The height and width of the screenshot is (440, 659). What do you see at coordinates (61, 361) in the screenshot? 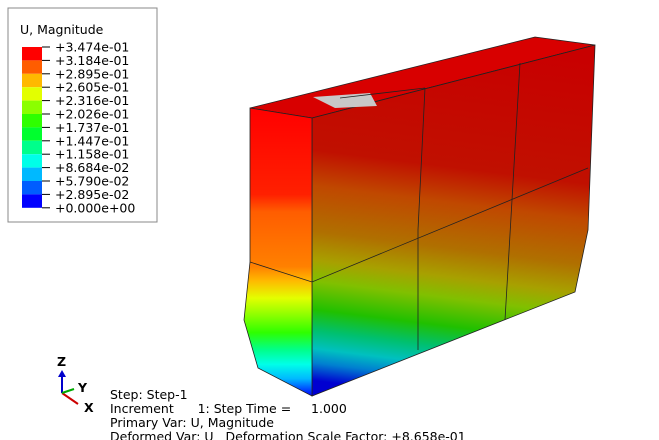
I see `triad-z: Z` at bounding box center [61, 361].